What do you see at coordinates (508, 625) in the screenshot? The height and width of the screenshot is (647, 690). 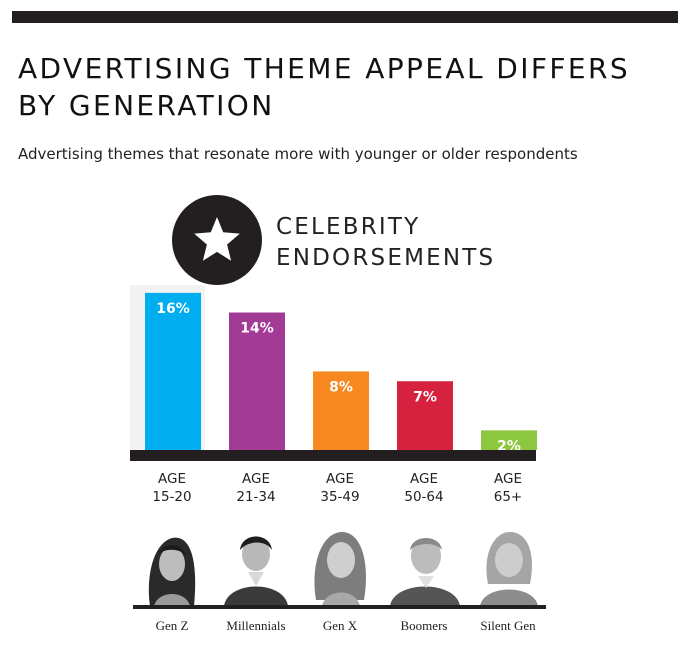 I see `gen-label-silent-gen: Silent Gen` at bounding box center [508, 625].